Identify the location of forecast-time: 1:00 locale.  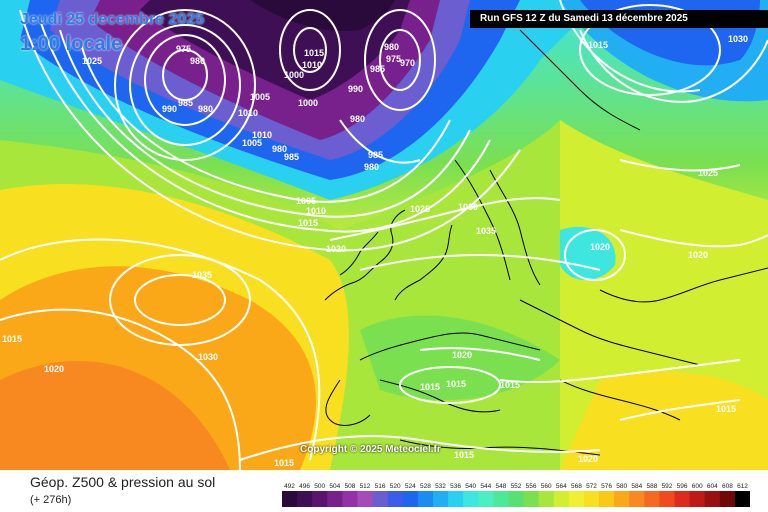
(71, 44).